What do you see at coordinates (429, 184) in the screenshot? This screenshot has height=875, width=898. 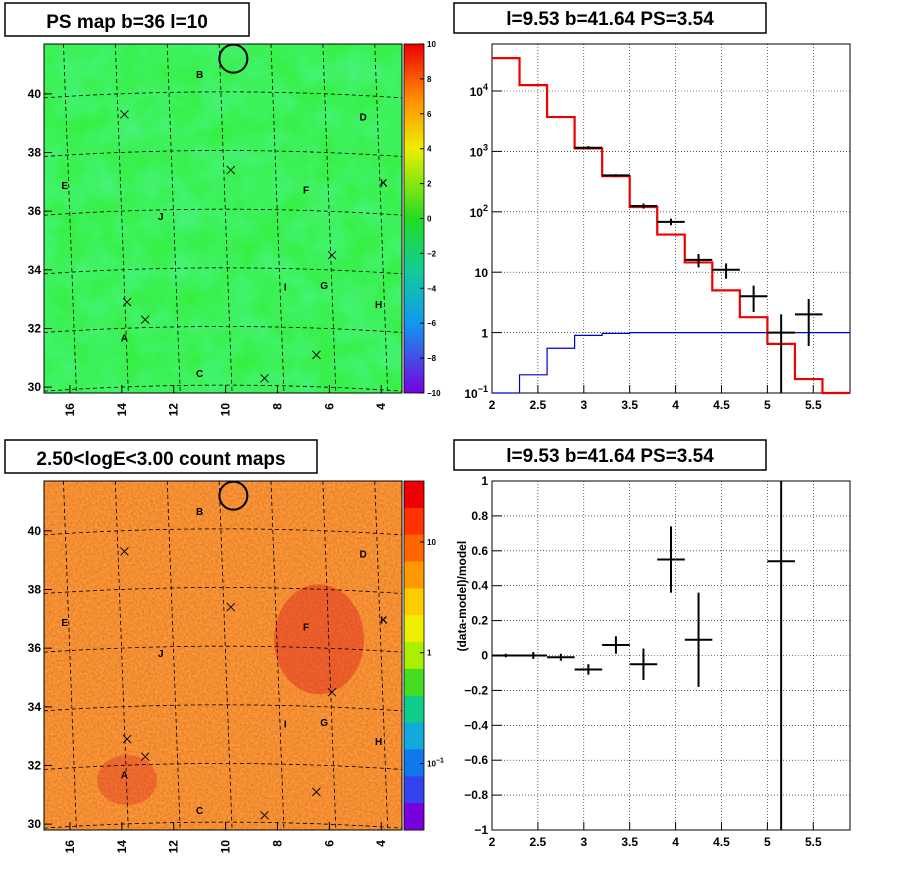 I see `colorbar-tick-label: 2` at bounding box center [429, 184].